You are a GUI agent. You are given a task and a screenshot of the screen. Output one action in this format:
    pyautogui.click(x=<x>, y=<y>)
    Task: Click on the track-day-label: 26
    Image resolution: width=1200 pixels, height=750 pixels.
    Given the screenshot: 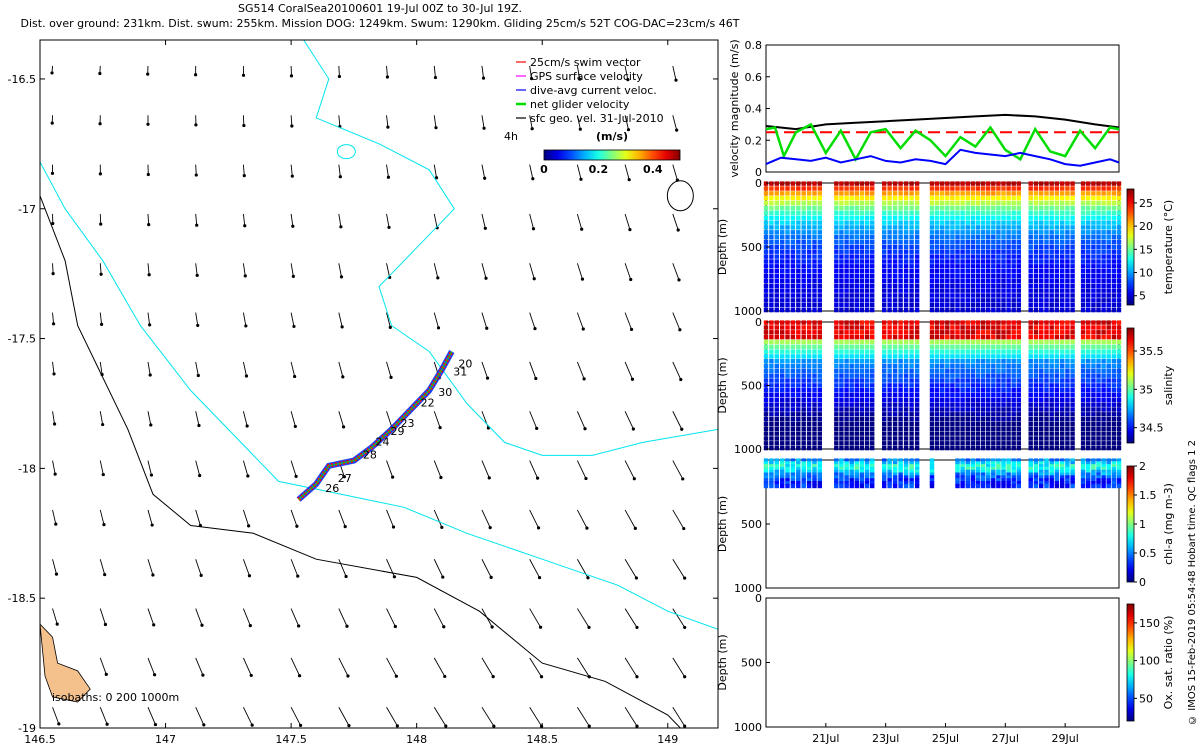 What is the action you would take?
    pyautogui.click(x=332, y=488)
    